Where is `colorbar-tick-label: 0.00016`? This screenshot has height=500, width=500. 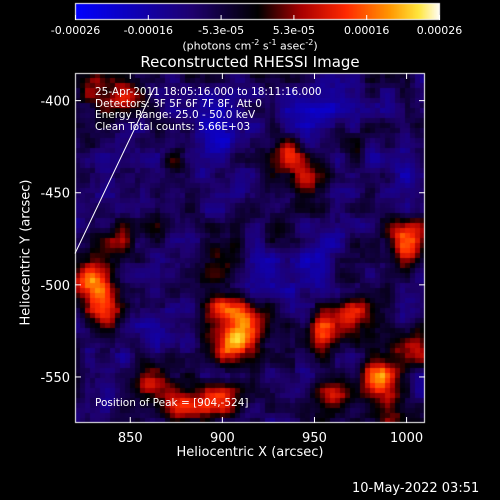
colorbar-tick-label: 0.00016 is located at coordinates (367, 30).